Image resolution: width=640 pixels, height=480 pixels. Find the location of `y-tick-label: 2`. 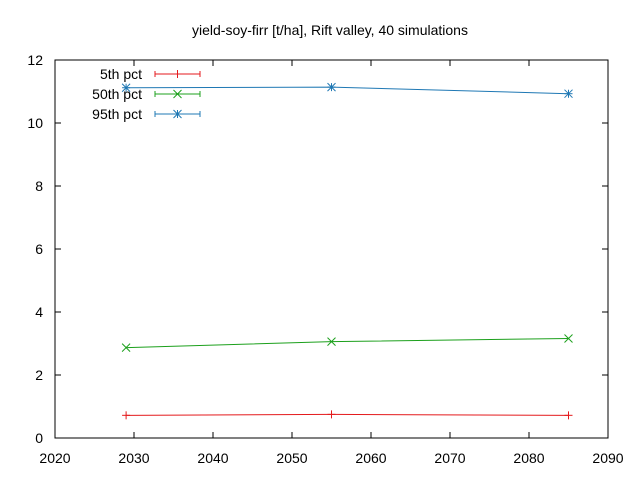

y-tick-label: 2 is located at coordinates (39, 375).